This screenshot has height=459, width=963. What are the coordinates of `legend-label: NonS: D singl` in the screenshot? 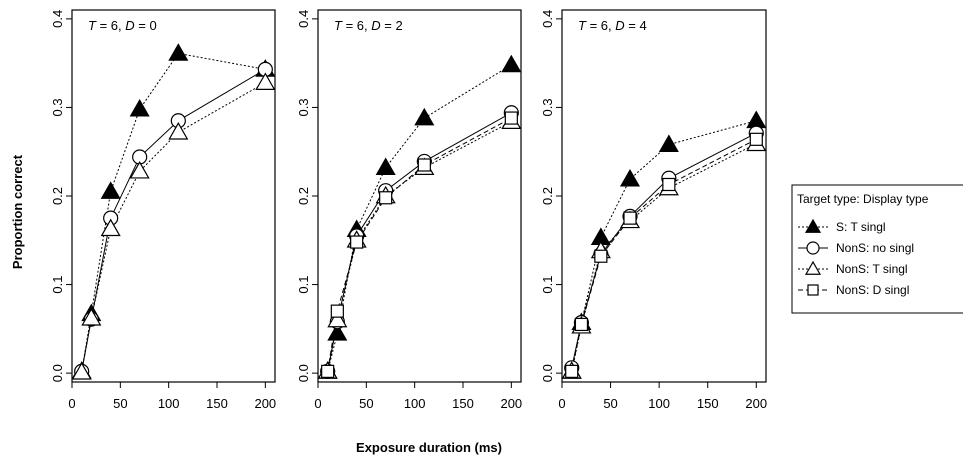 It's located at (872, 290).